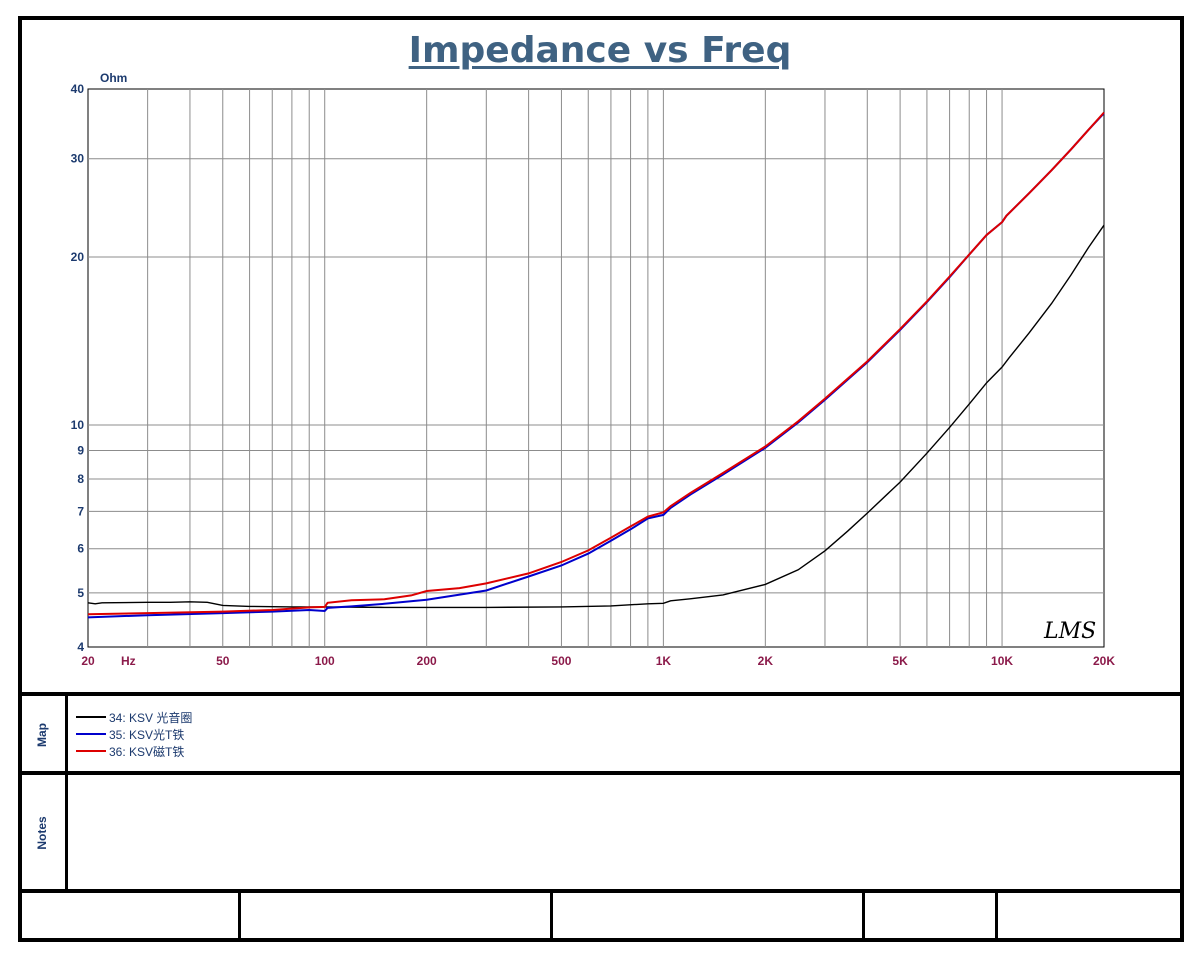 Image resolution: width=1200 pixels, height=960 pixels. What do you see at coordinates (78, 89) in the screenshot?
I see `y-tick-label: 40` at bounding box center [78, 89].